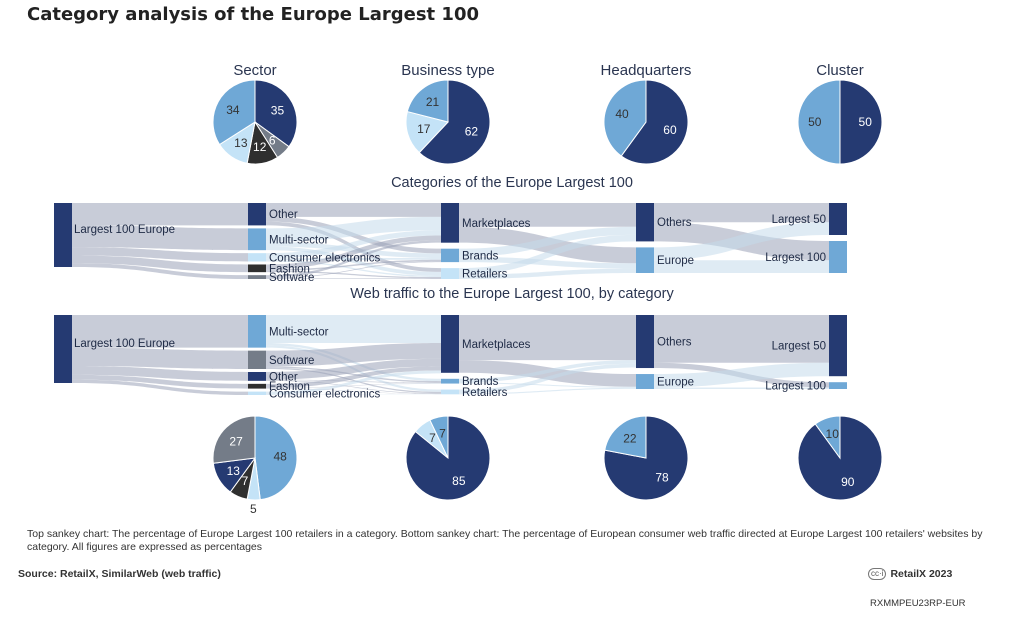  What do you see at coordinates (424, 129) in the screenshot?
I see `pie-slice-label: 17` at bounding box center [424, 129].